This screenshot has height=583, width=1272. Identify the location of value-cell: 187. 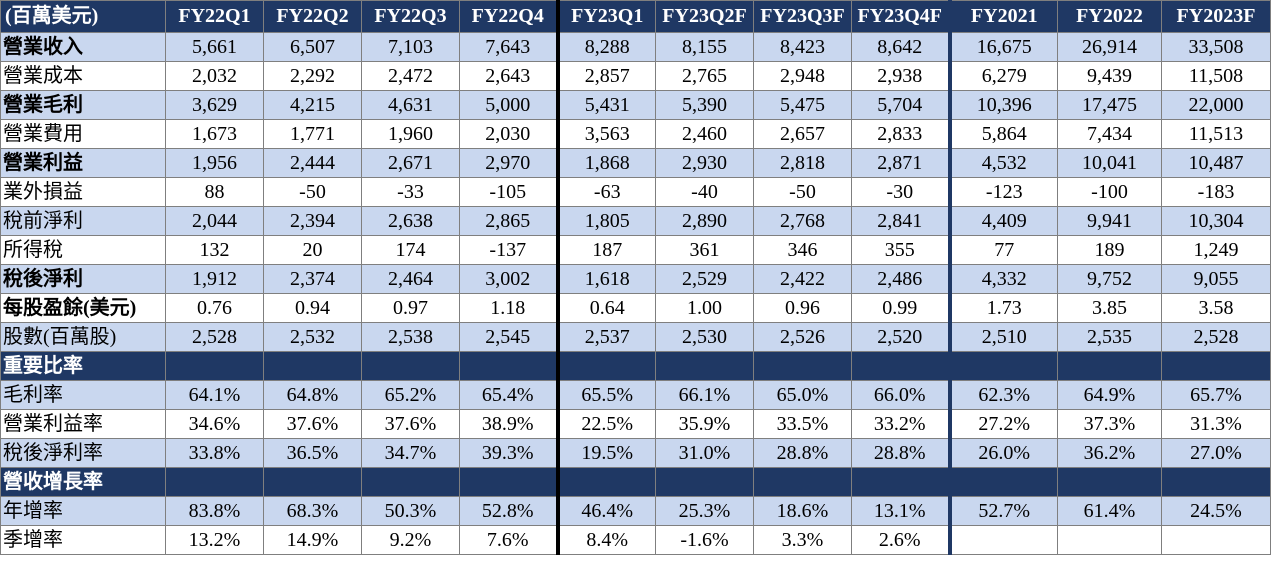
(605, 250).